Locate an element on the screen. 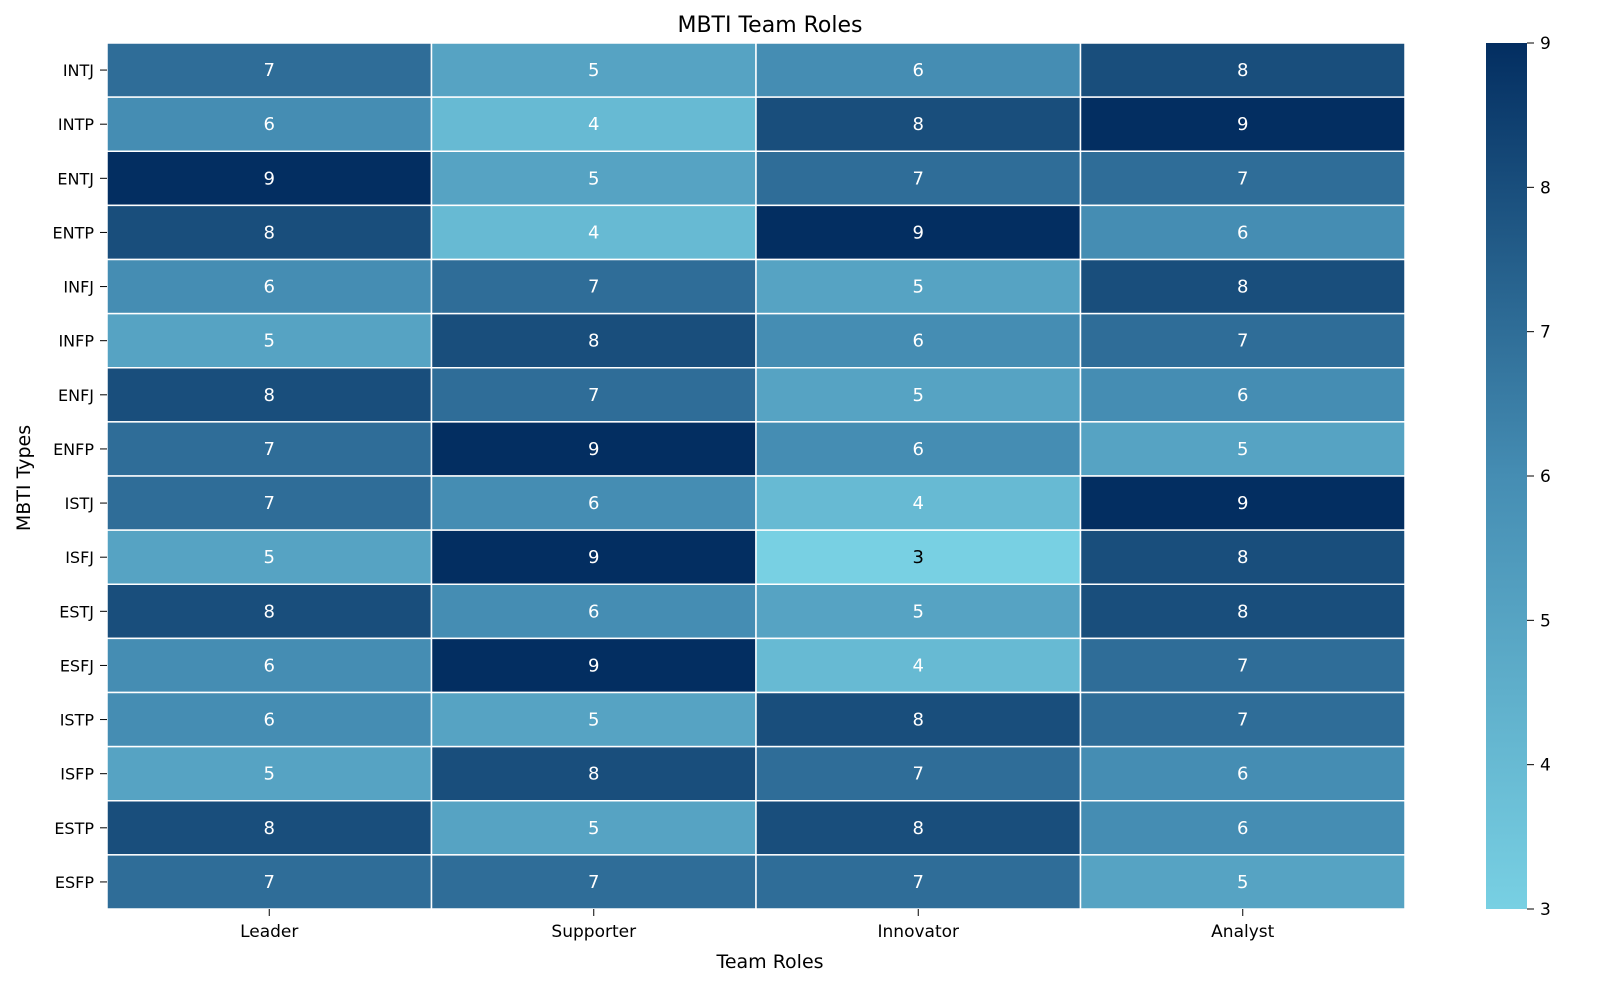 The image size is (1600, 991). y-tick-label: ISTP is located at coordinates (77, 720).